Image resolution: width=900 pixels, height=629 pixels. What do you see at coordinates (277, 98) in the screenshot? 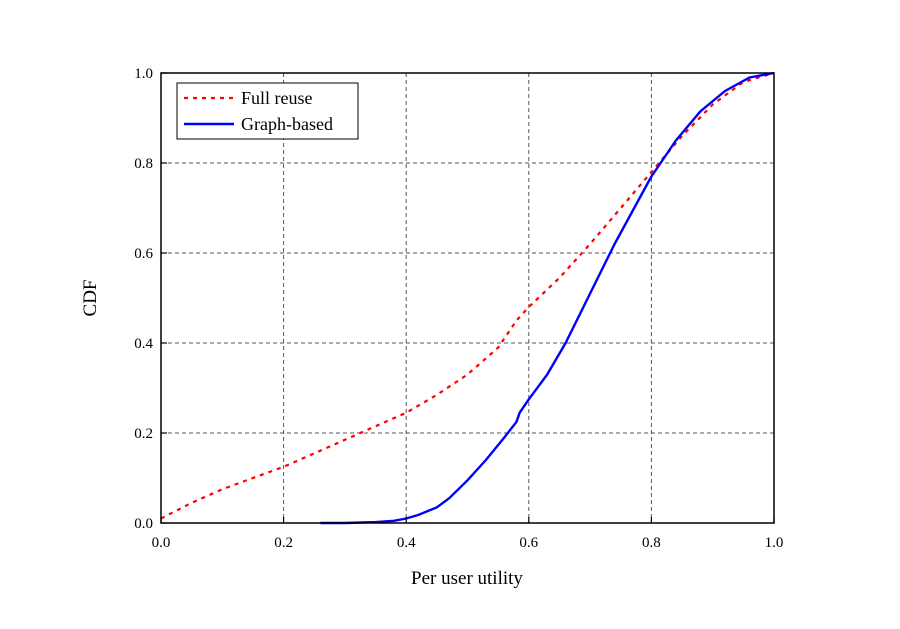
I see `legend-label-full-reuse: Full reuse` at bounding box center [277, 98].